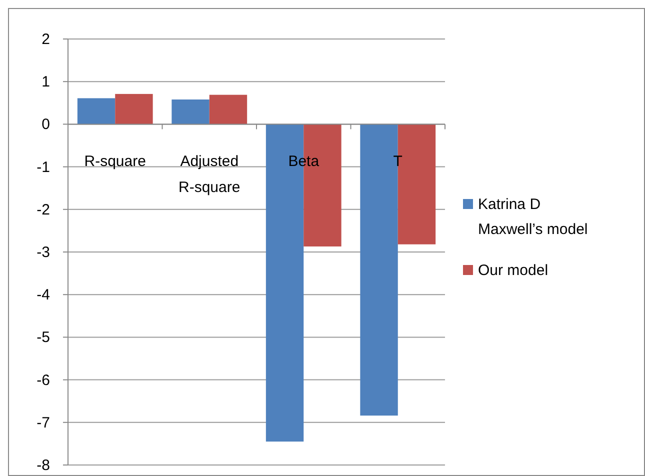 This screenshot has width=645, height=476. I want to click on y-tick-label: 1, so click(46, 82).